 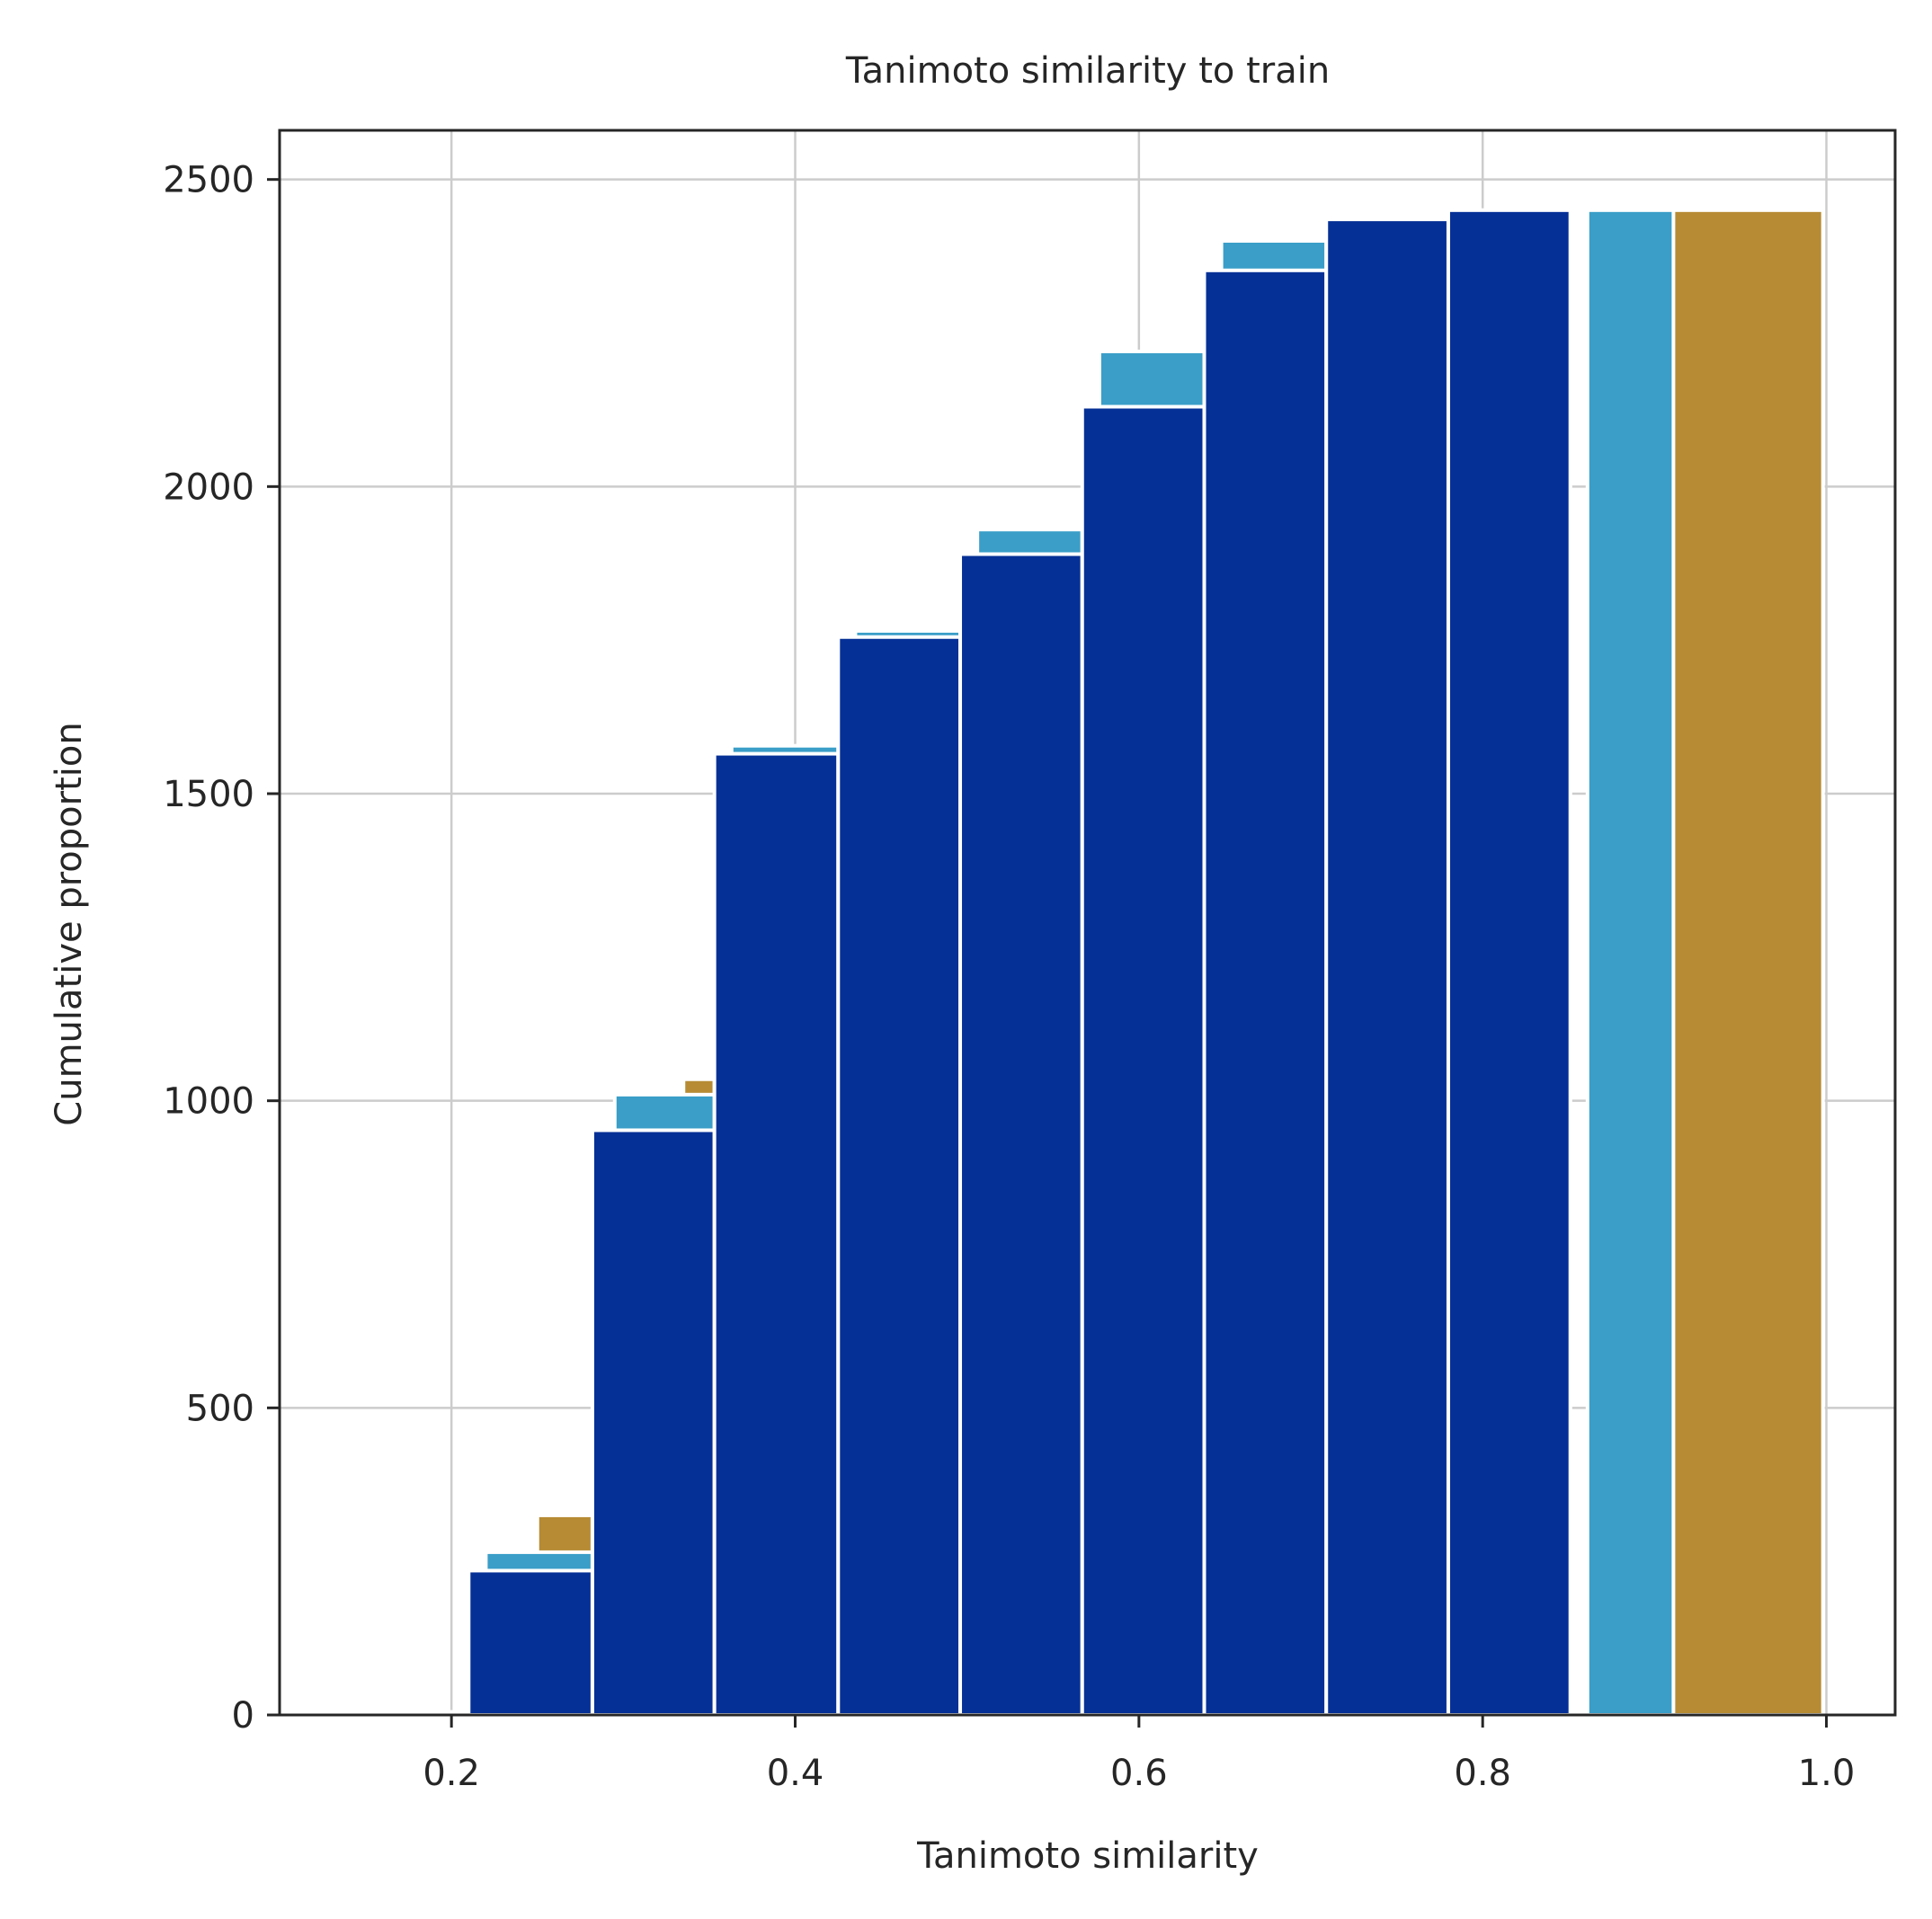 What do you see at coordinates (1087, 1856) in the screenshot?
I see `x-axis-label: Tanimoto similarity` at bounding box center [1087, 1856].